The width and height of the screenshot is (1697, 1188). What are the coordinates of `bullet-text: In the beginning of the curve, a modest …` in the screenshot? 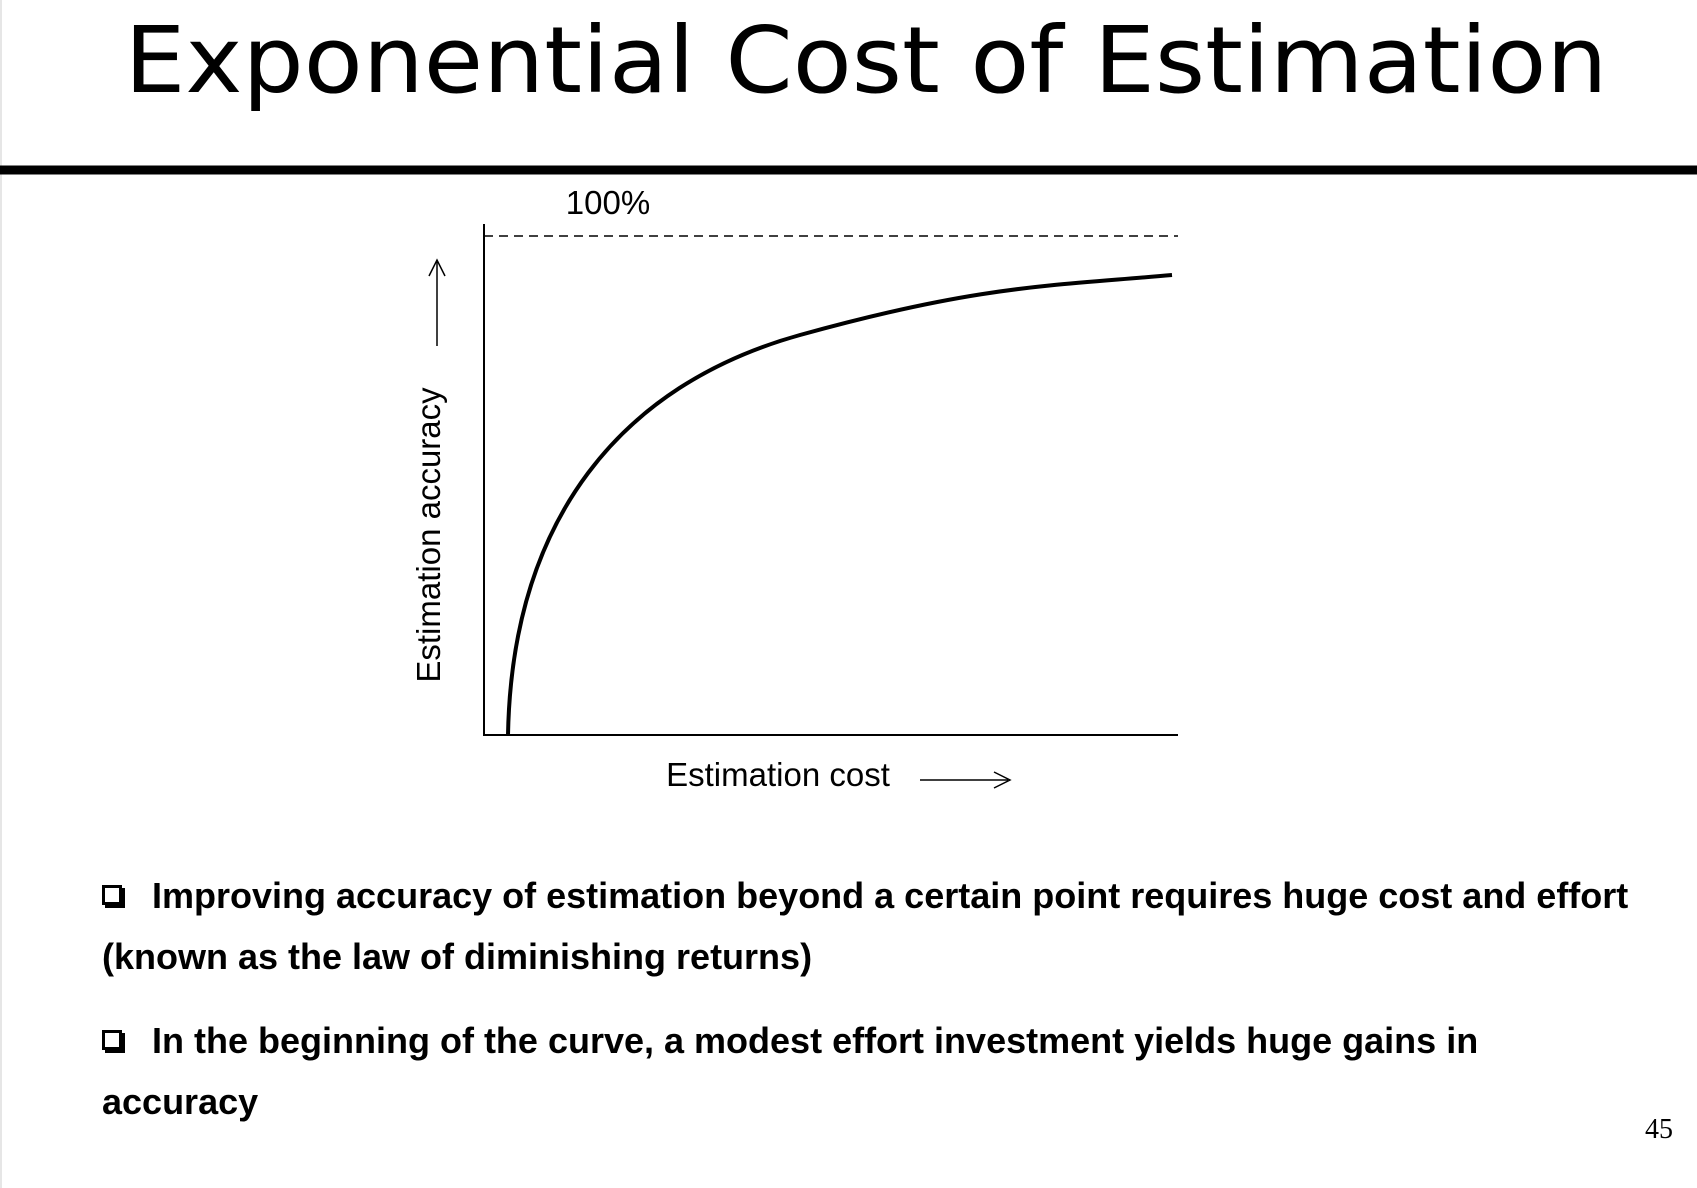 It's located at (790, 1071).